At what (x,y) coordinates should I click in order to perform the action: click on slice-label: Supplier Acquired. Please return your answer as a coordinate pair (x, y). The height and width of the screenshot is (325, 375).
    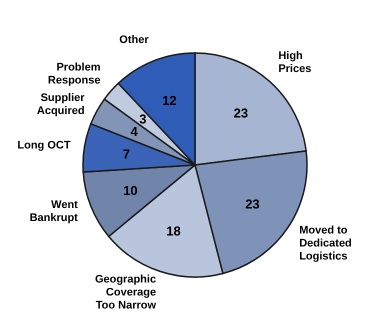
    Looking at the image, I should click on (61, 104).